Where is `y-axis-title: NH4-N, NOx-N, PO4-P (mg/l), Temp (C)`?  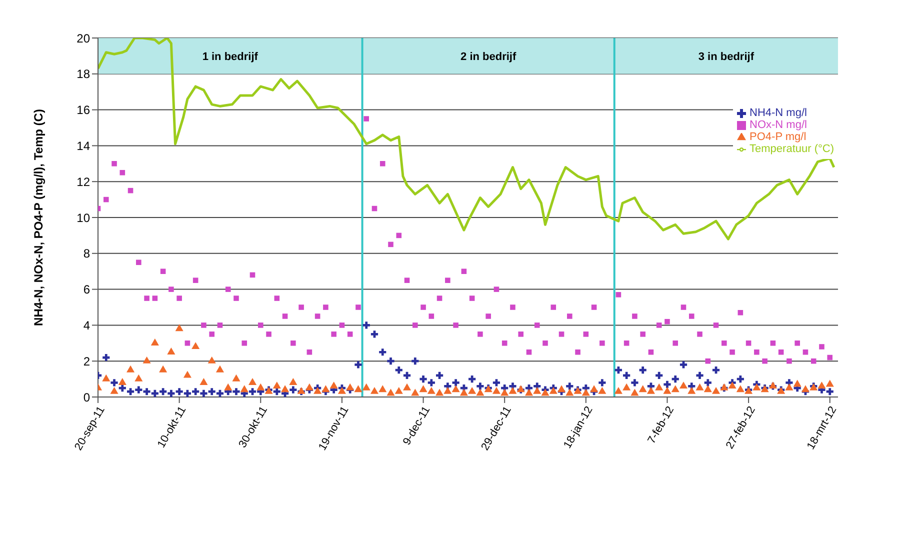
y-axis-title: NH4-N, NOx-N, PO4-P (mg/l), Temp (C) is located at coordinates (38, 217).